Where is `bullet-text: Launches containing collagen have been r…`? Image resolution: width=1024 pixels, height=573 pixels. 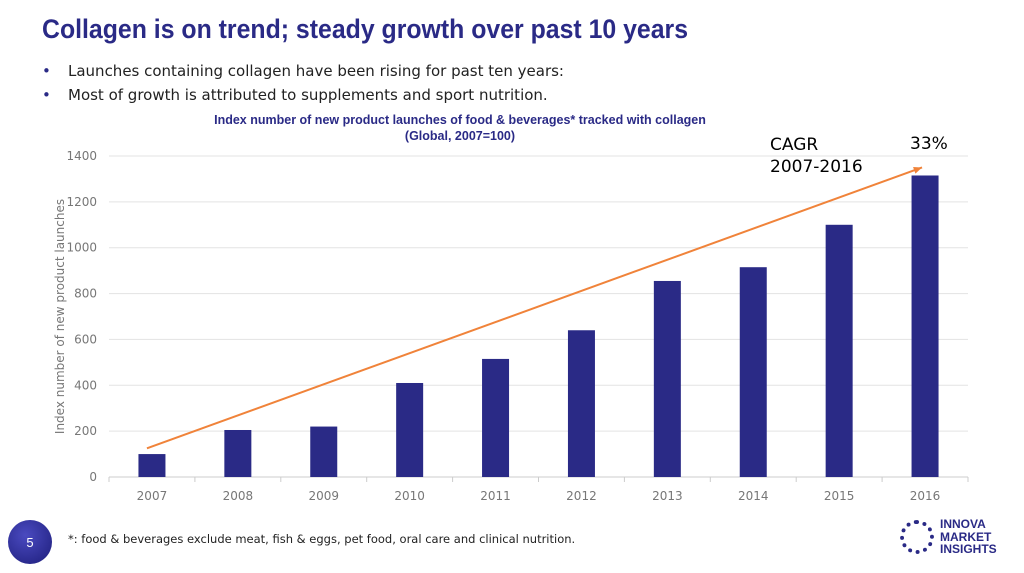 bullet-text: Launches containing collagen have been r… is located at coordinates (316, 71).